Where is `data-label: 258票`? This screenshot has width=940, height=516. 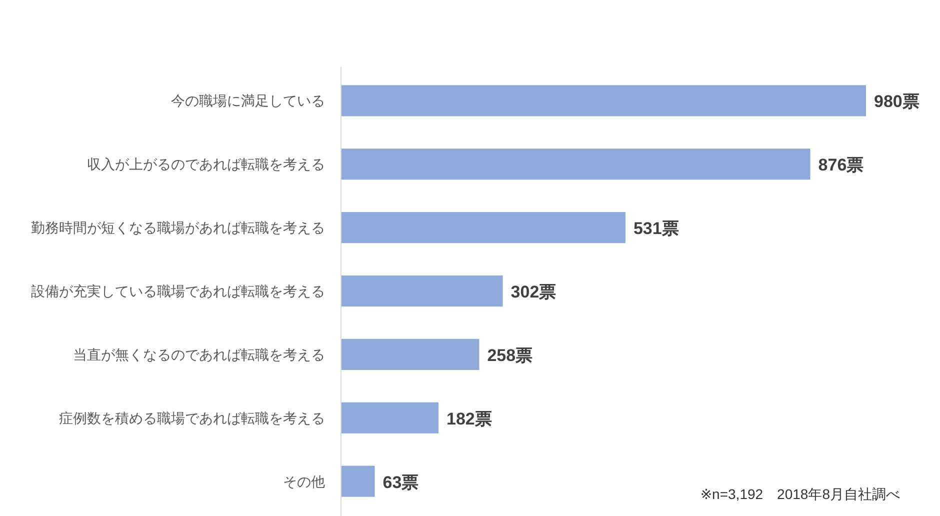
data-label: 258票 is located at coordinates (510, 355).